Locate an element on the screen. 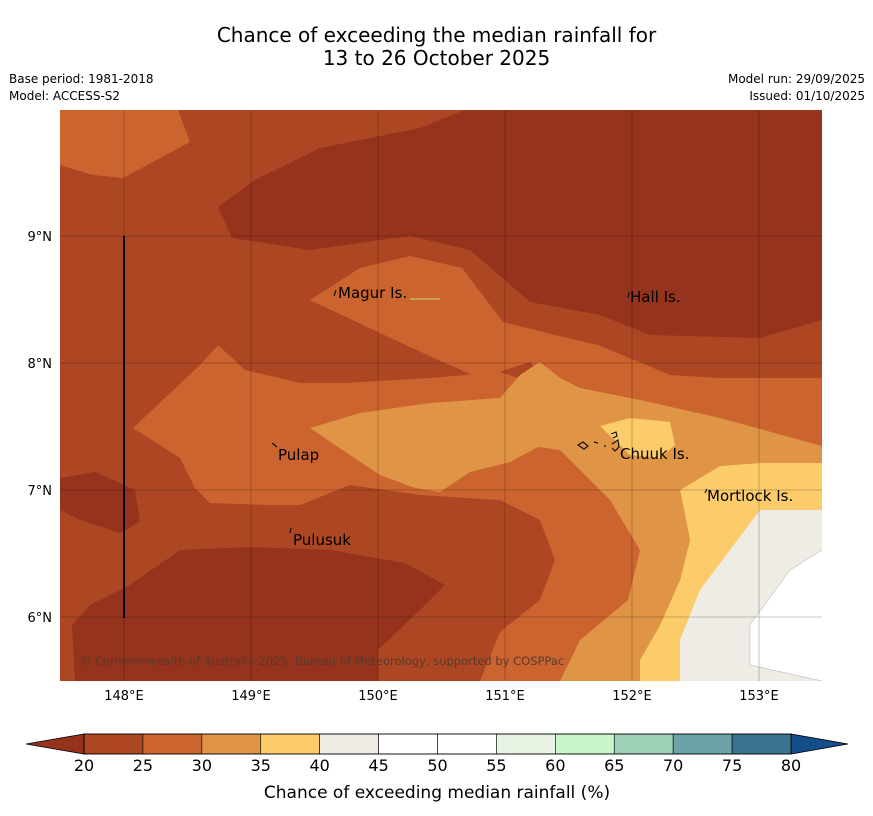  place-label-chuuk: Chuuk Is. is located at coordinates (654, 454).